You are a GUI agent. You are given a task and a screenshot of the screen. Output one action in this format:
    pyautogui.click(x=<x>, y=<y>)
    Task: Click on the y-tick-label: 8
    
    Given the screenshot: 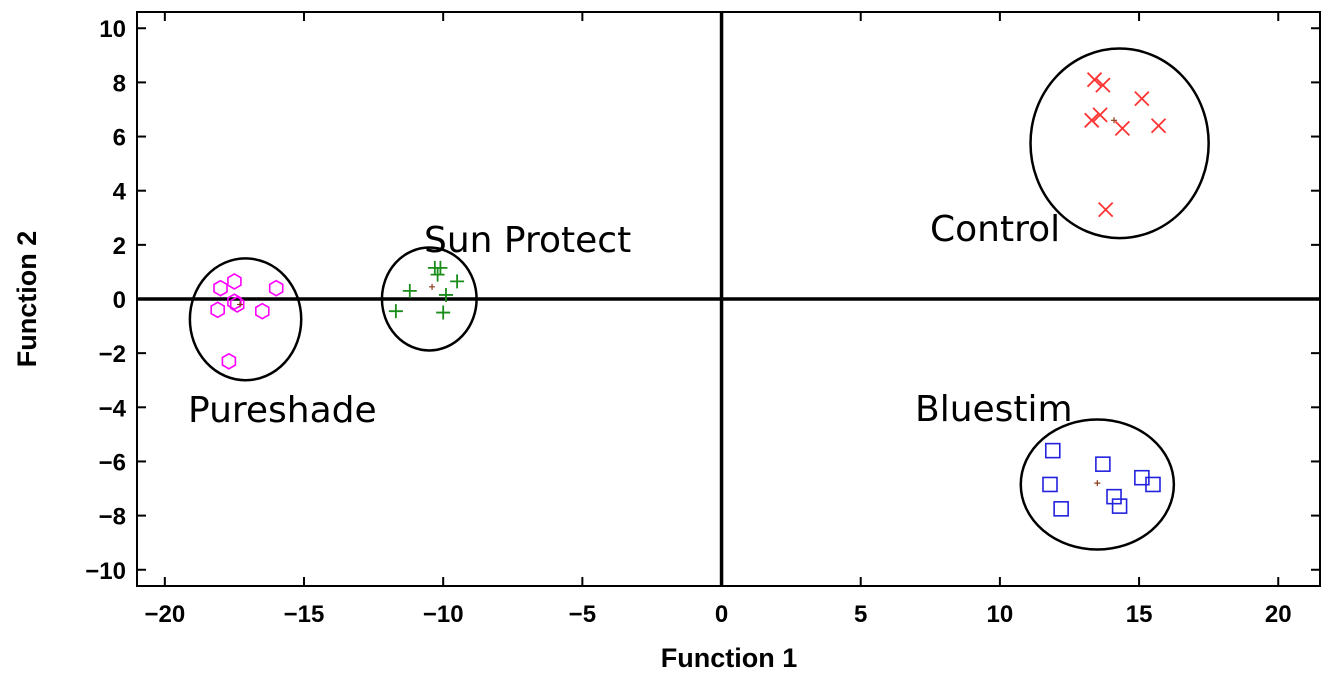 What is the action you would take?
    pyautogui.click(x=119, y=83)
    